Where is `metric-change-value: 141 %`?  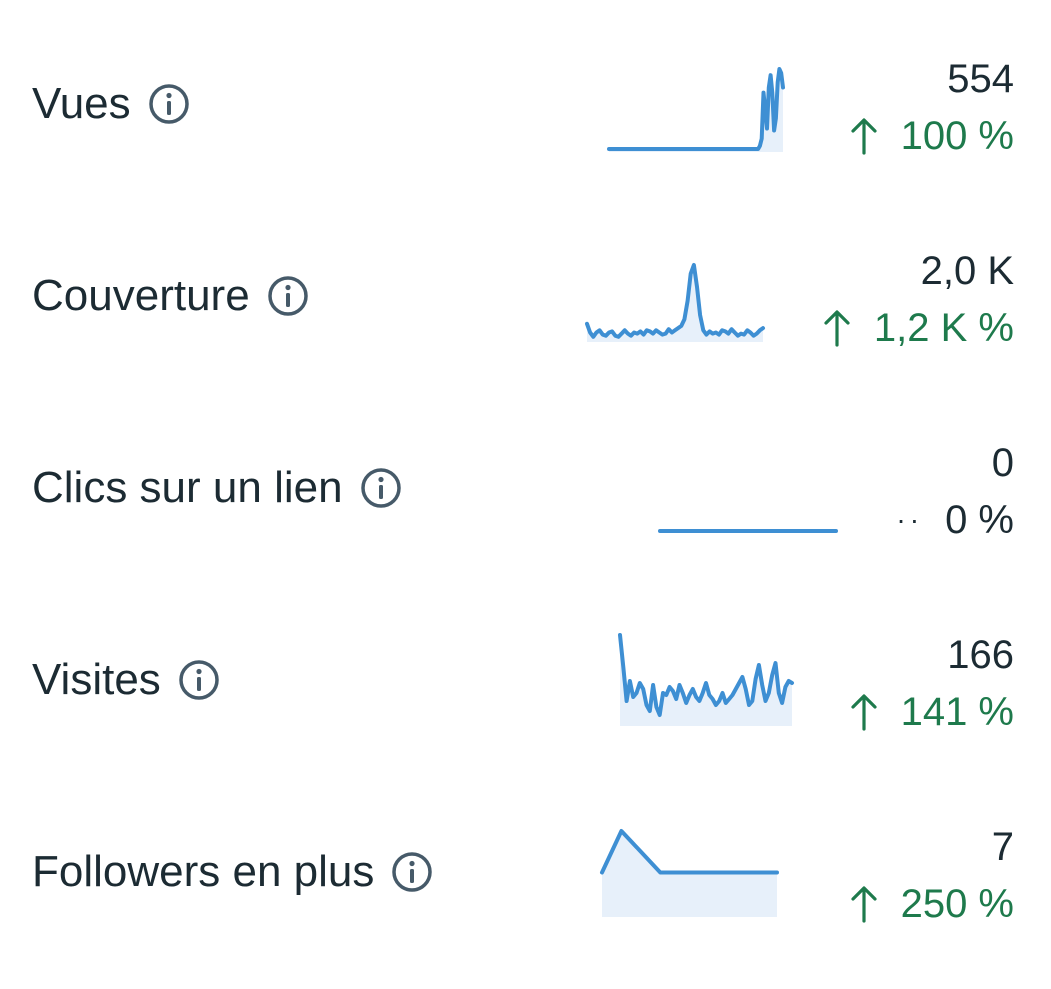
metric-change-value: 141 % is located at coordinates (957, 712).